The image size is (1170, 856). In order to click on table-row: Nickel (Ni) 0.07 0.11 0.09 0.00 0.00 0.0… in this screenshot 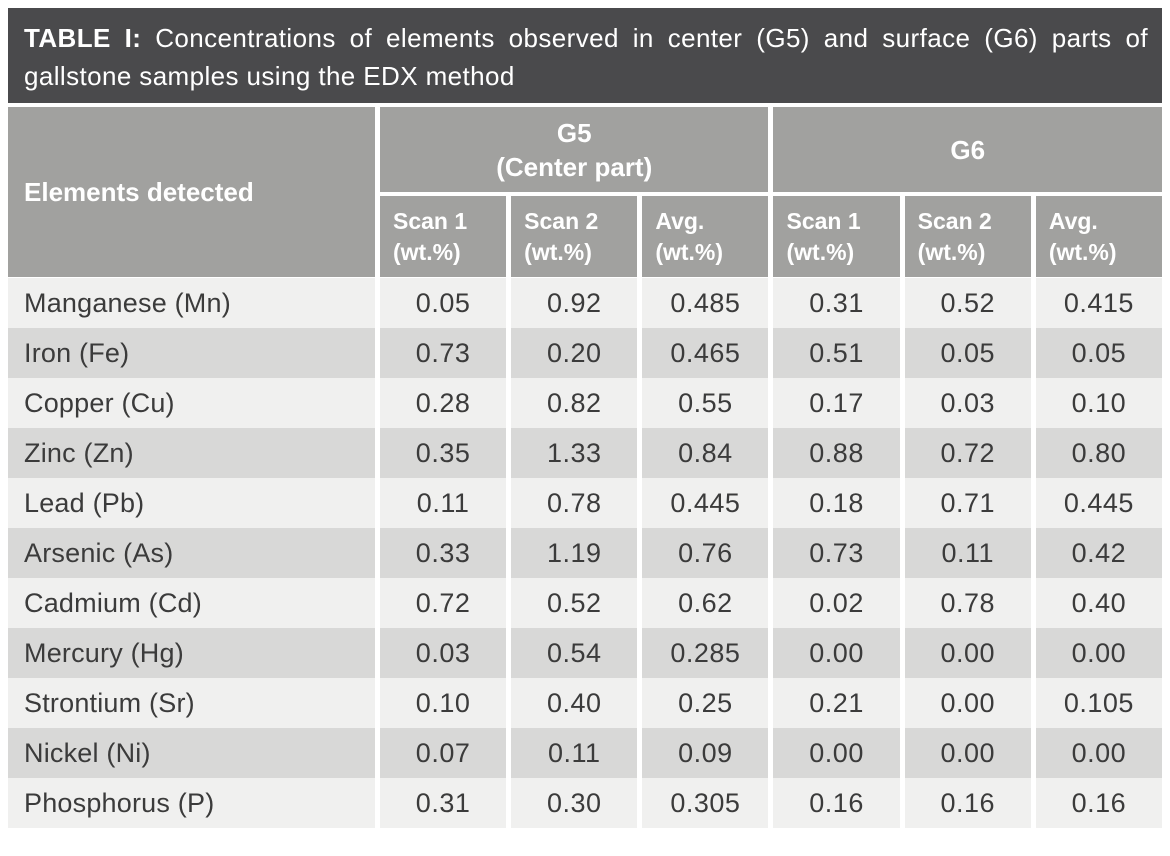, I will do `click(585, 753)`.